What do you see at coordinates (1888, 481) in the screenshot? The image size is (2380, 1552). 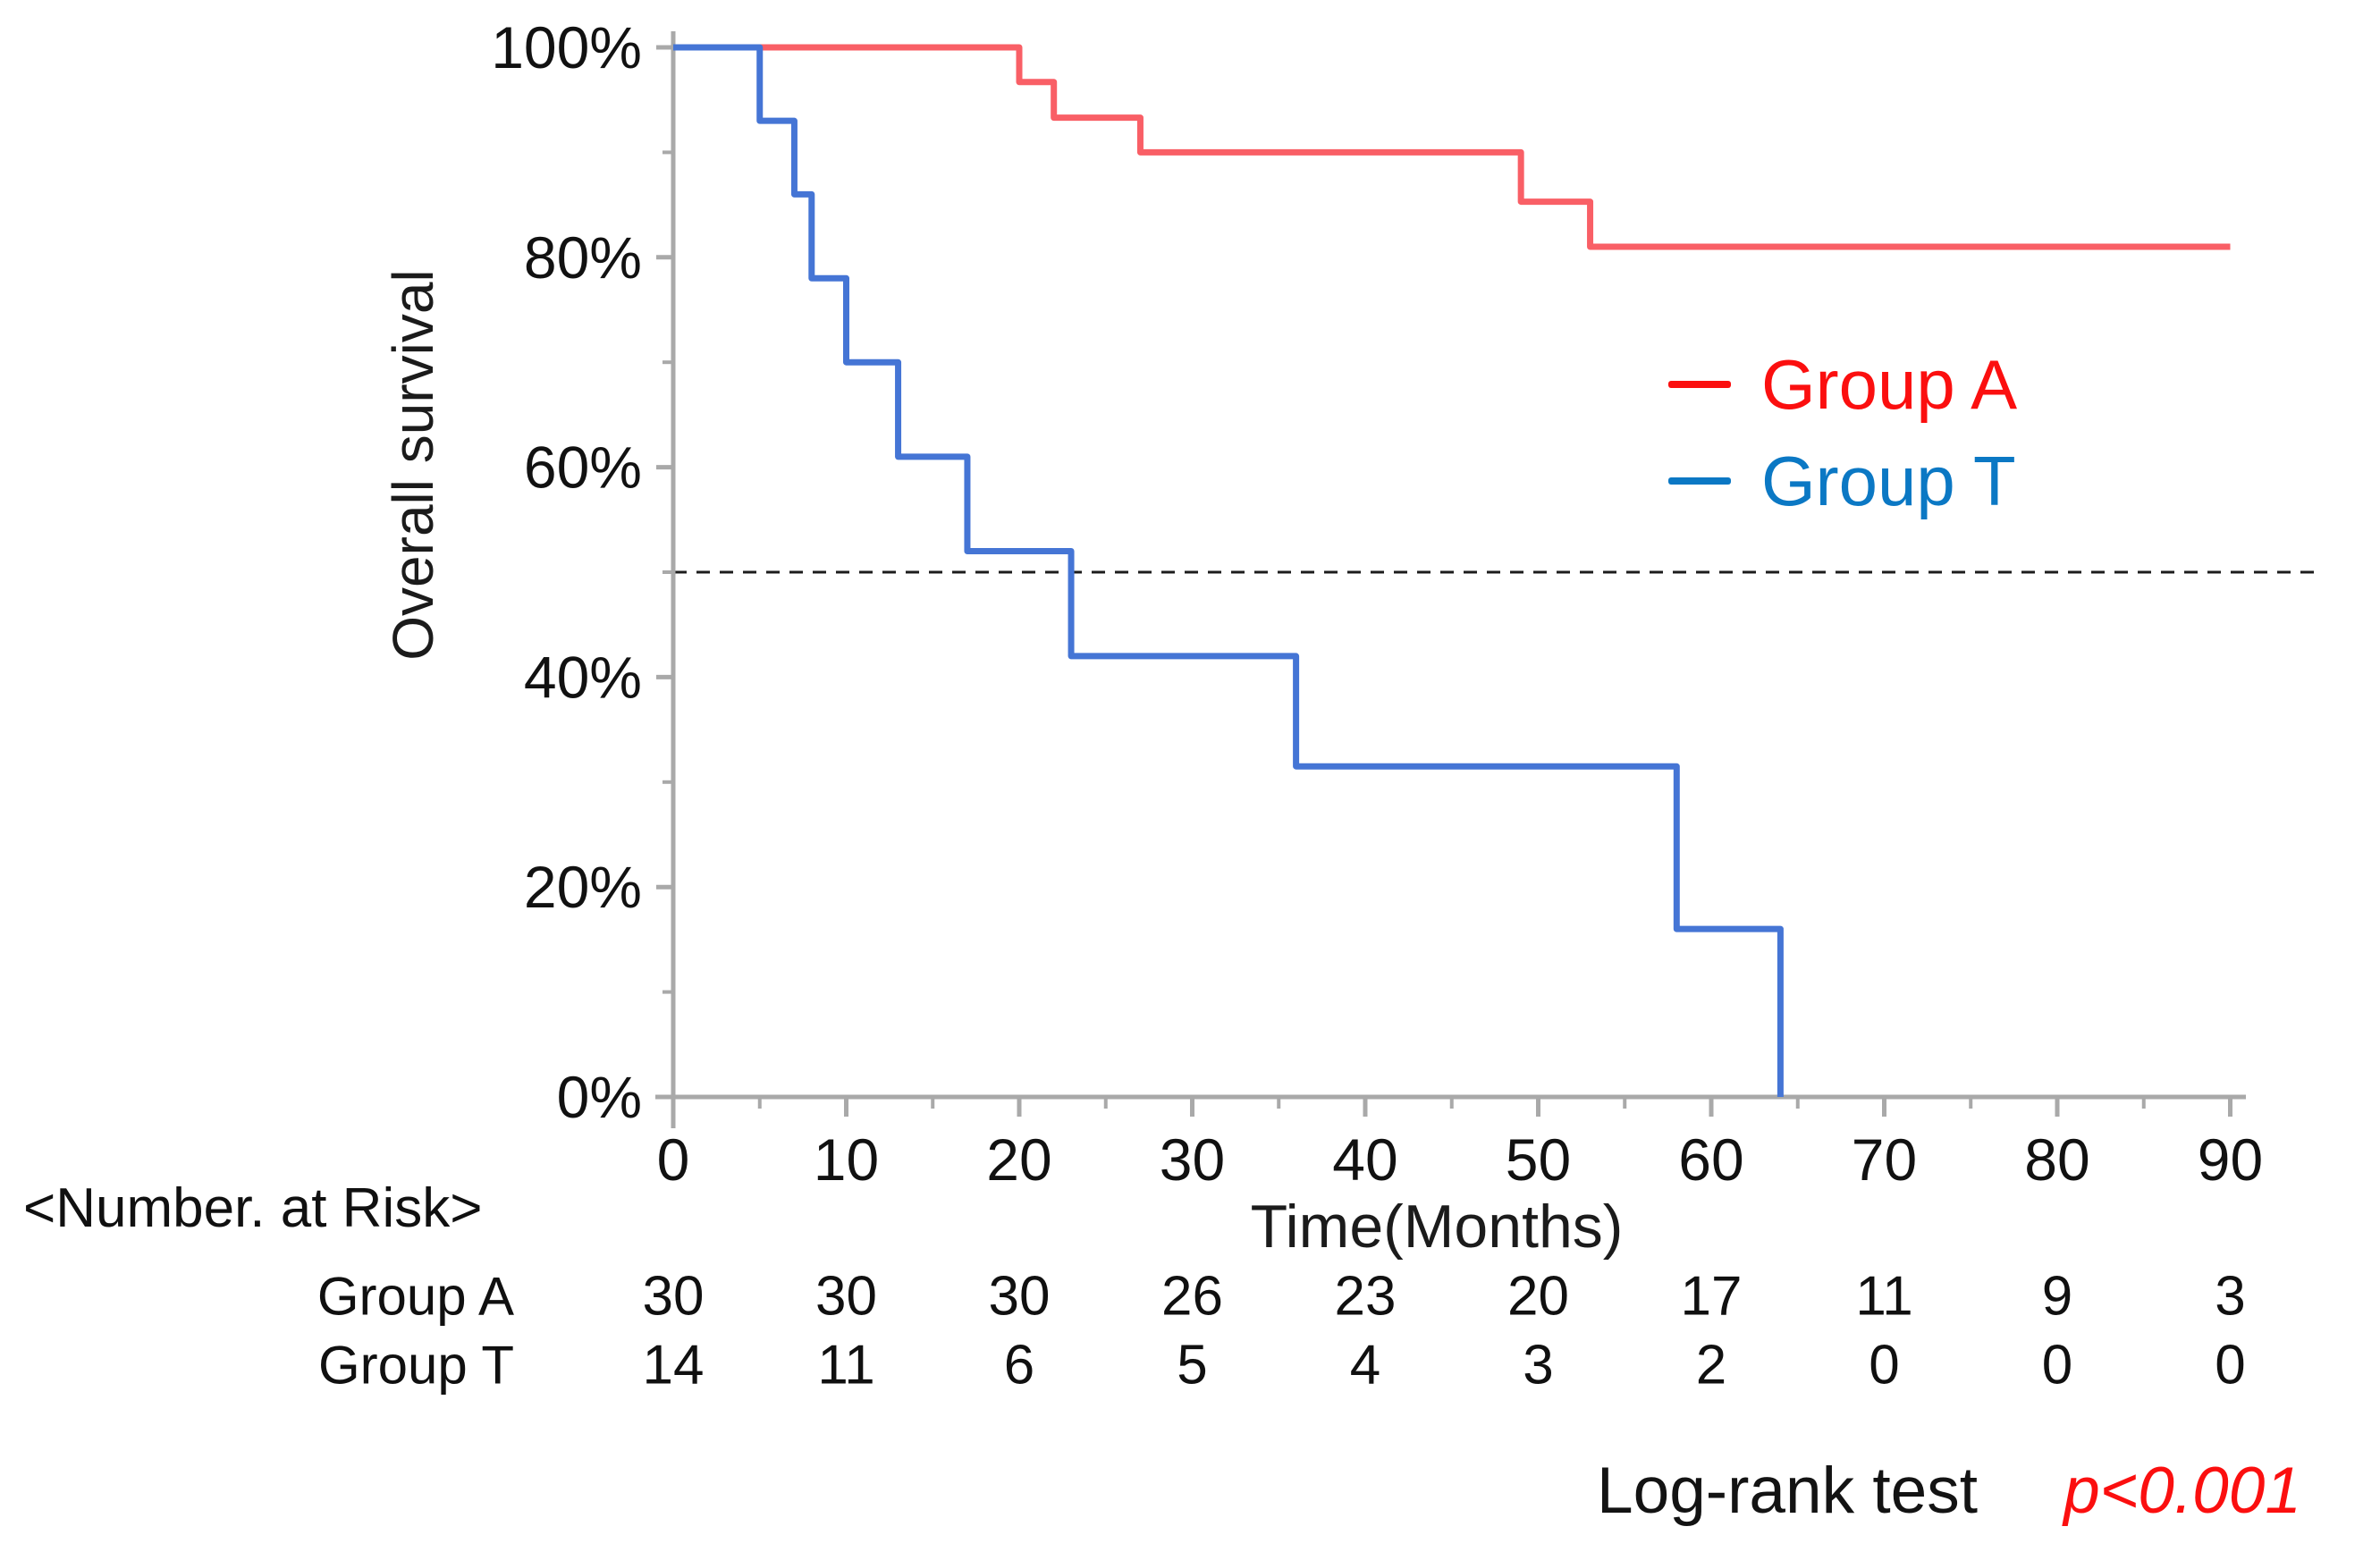 I see `legend-label-group-t: Group T` at bounding box center [1888, 481].